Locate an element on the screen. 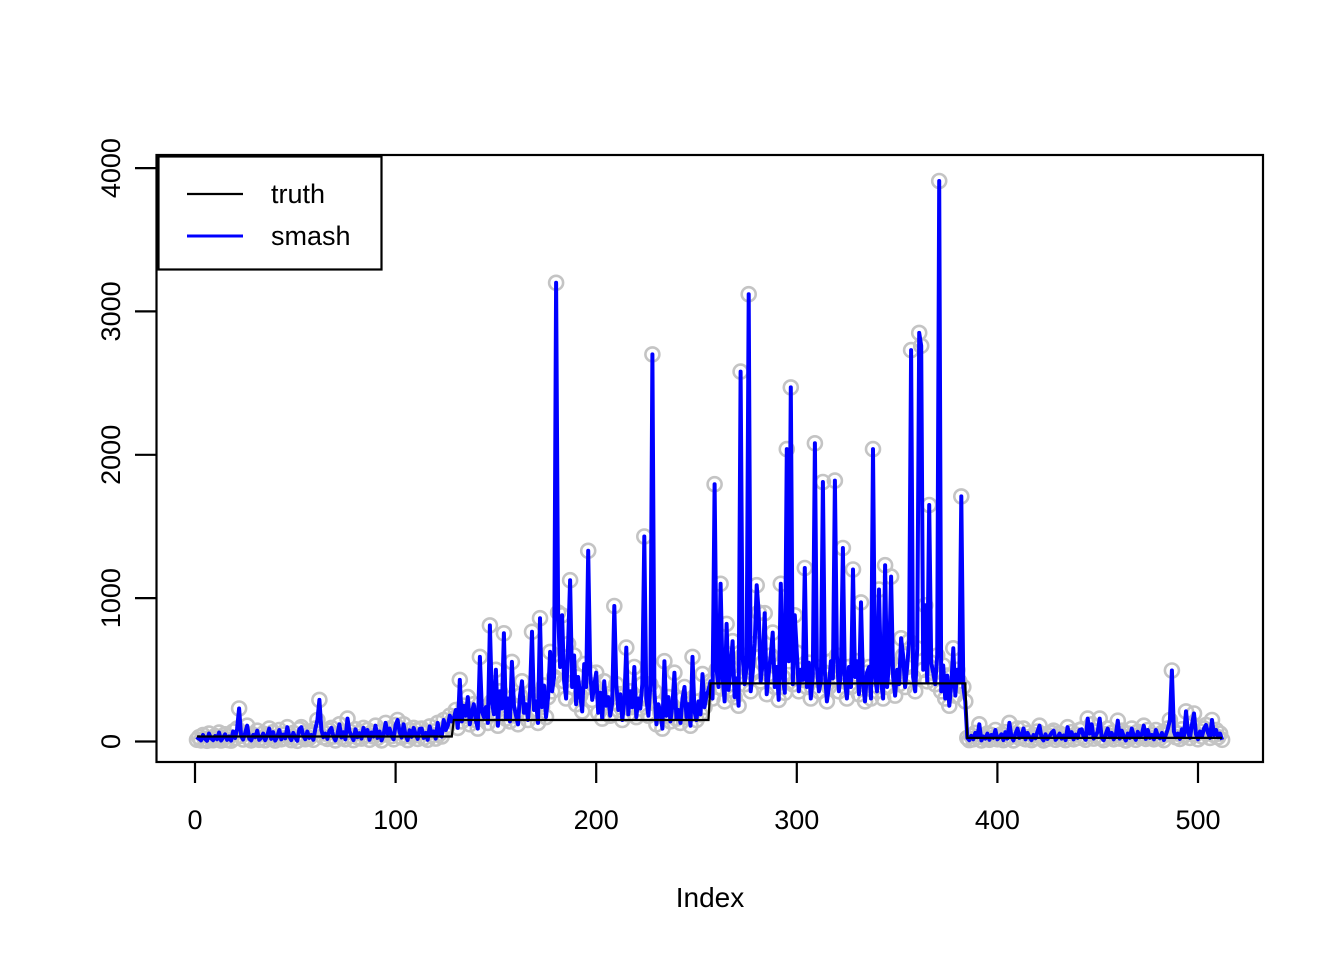 This screenshot has height=960, width=1344. x-tick-label: 0 is located at coordinates (194, 820).